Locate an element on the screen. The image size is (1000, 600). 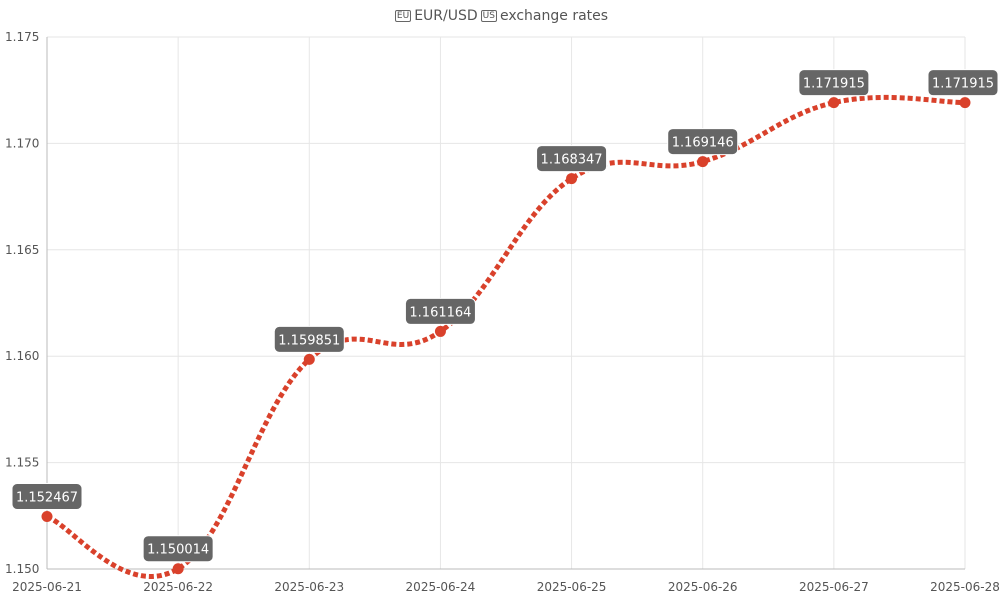
x-tick-label: 2025-06-28 is located at coordinates (965, 587).